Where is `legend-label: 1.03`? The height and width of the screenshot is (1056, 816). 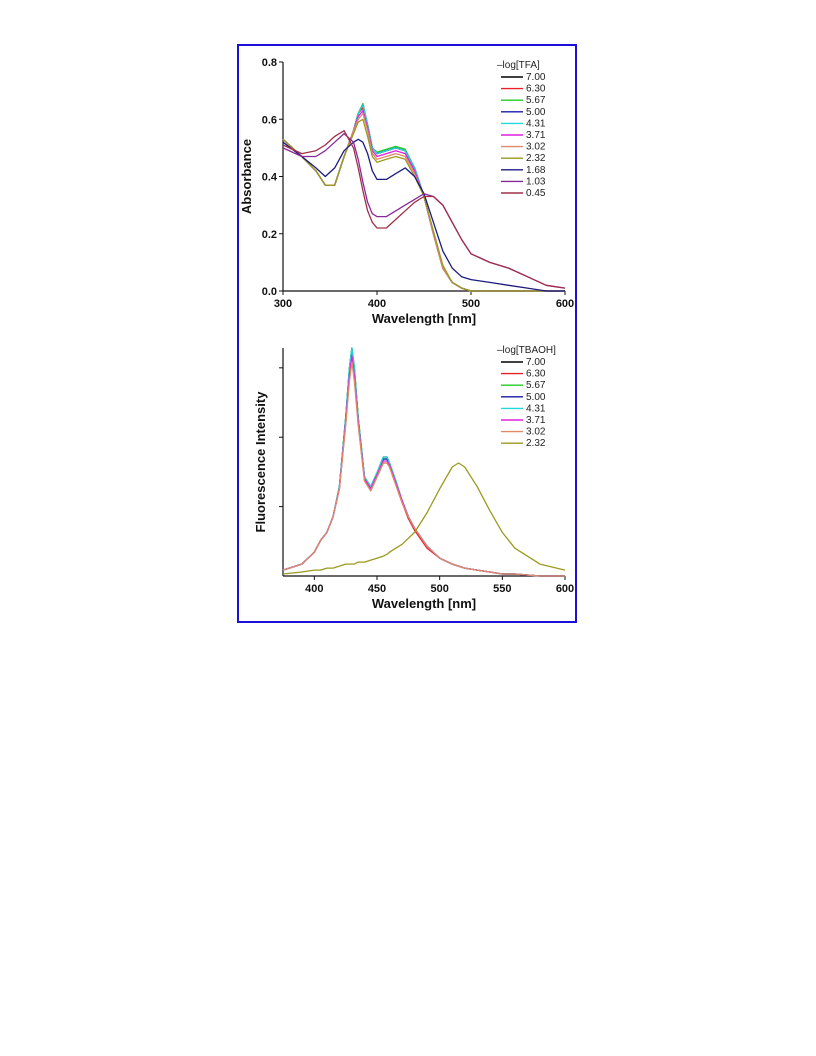
legend-label: 1.03 is located at coordinates (536, 181).